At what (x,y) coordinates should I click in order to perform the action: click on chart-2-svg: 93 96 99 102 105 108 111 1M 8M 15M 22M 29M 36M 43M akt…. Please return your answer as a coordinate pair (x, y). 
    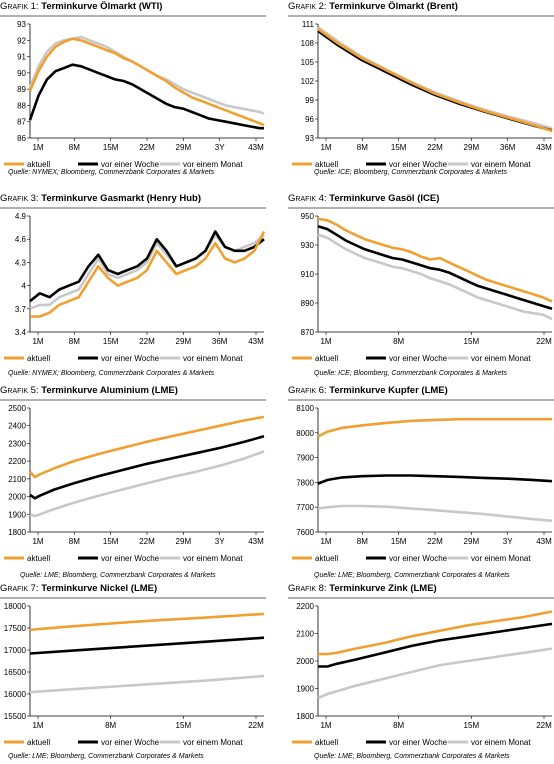
    Looking at the image, I should click on (422, 94).